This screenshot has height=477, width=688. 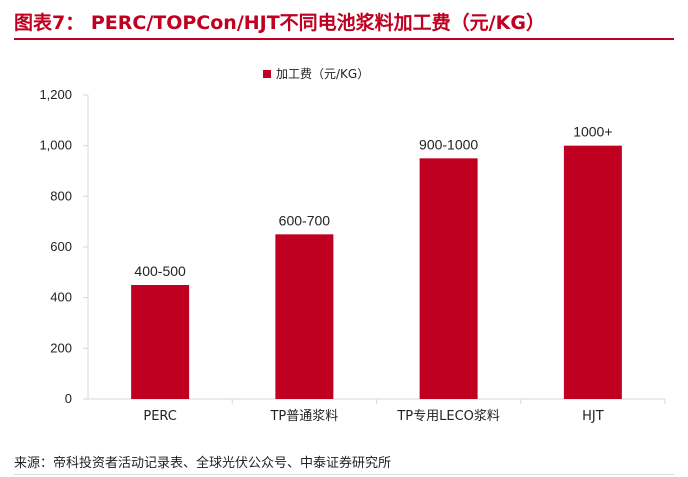 I want to click on y-tick-label: 400, so click(x=61, y=297).